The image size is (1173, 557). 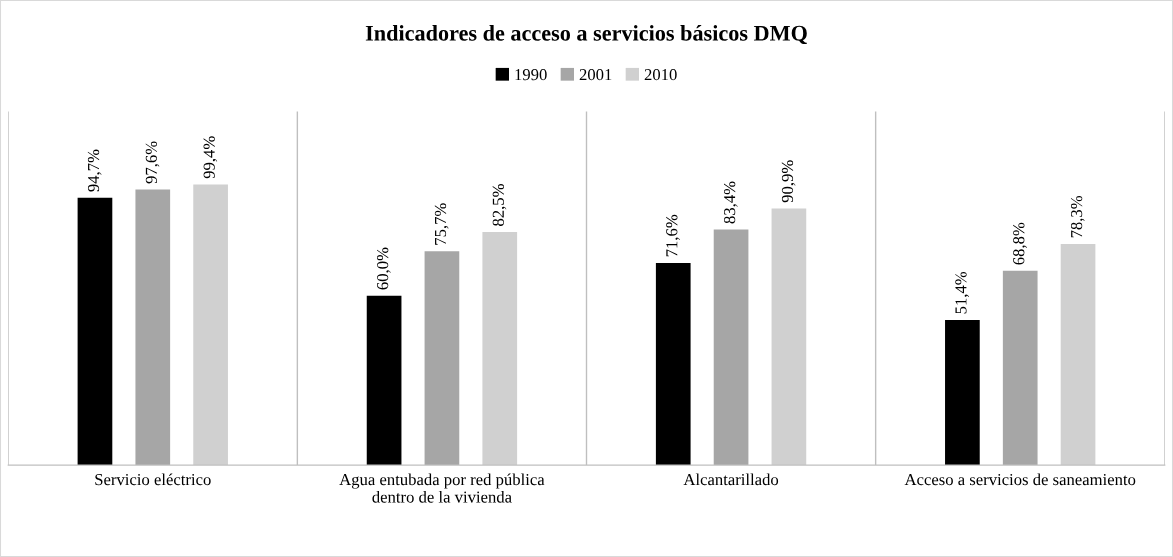 What do you see at coordinates (1020, 479) in the screenshot?
I see `x-tick-label: Acceso a servicios de saneamiento` at bounding box center [1020, 479].